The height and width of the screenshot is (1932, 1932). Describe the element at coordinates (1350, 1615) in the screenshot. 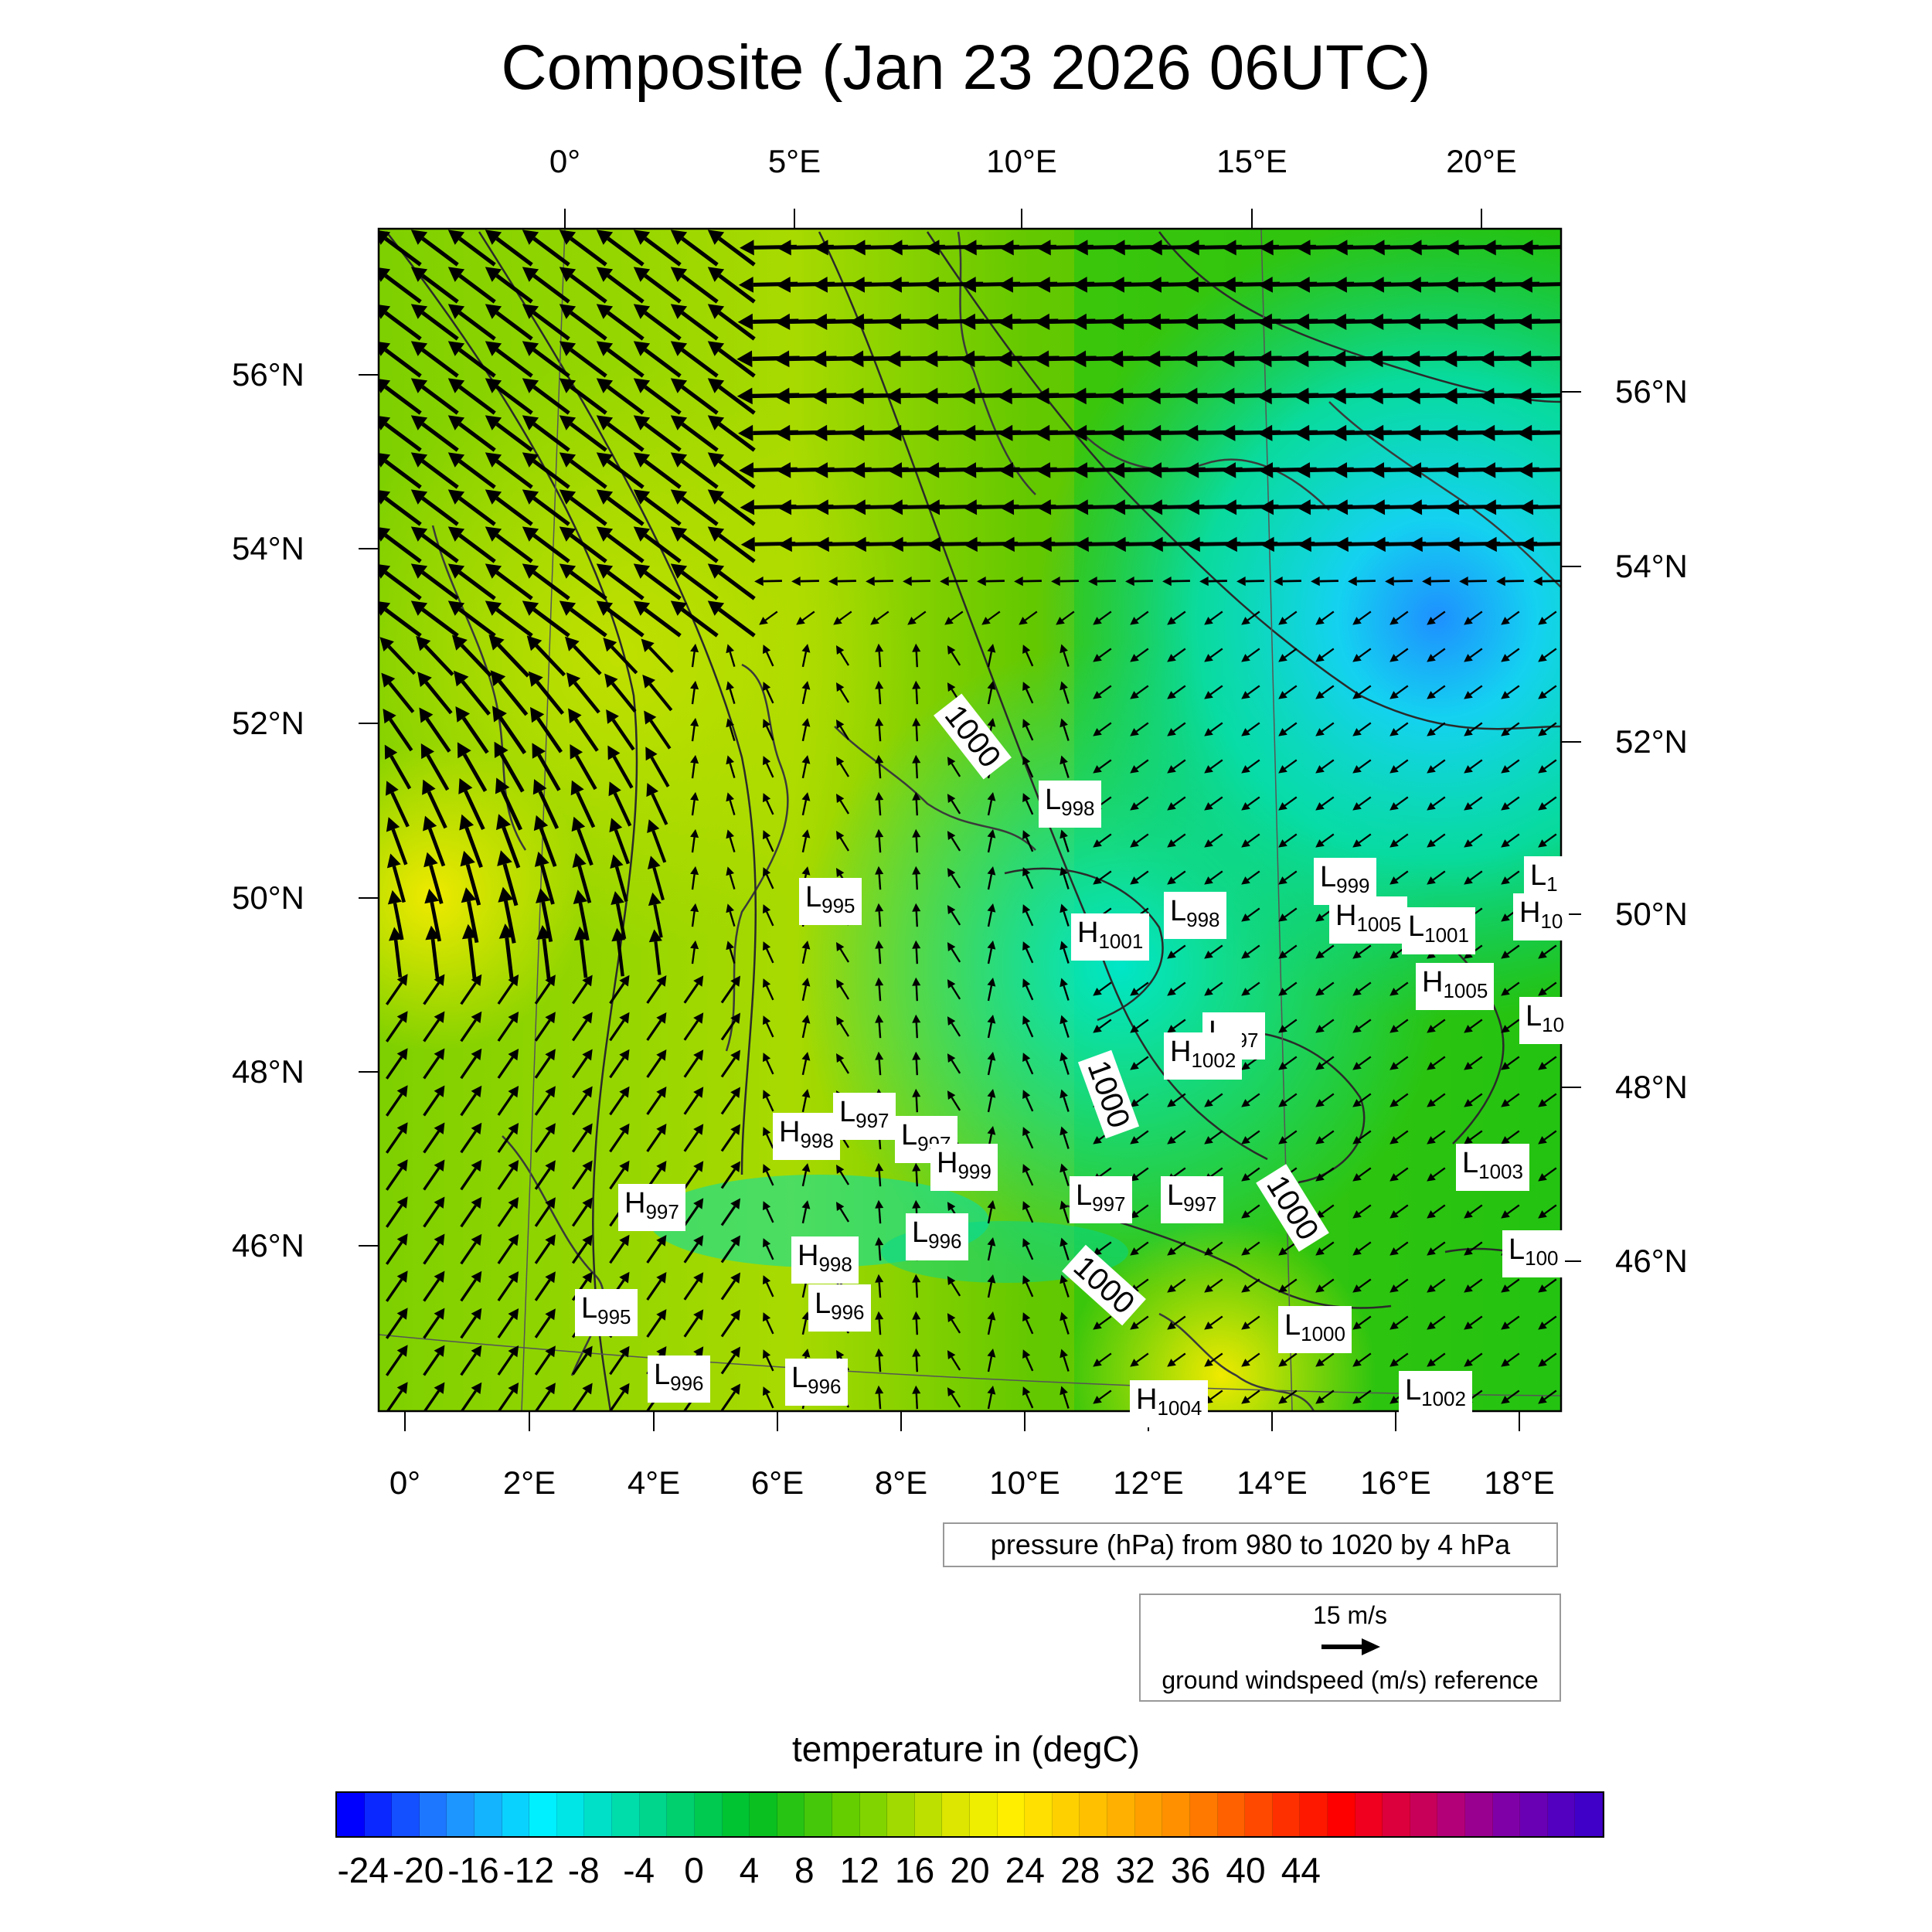

I see `wind-reference-speed: 15 m/s` at that location.